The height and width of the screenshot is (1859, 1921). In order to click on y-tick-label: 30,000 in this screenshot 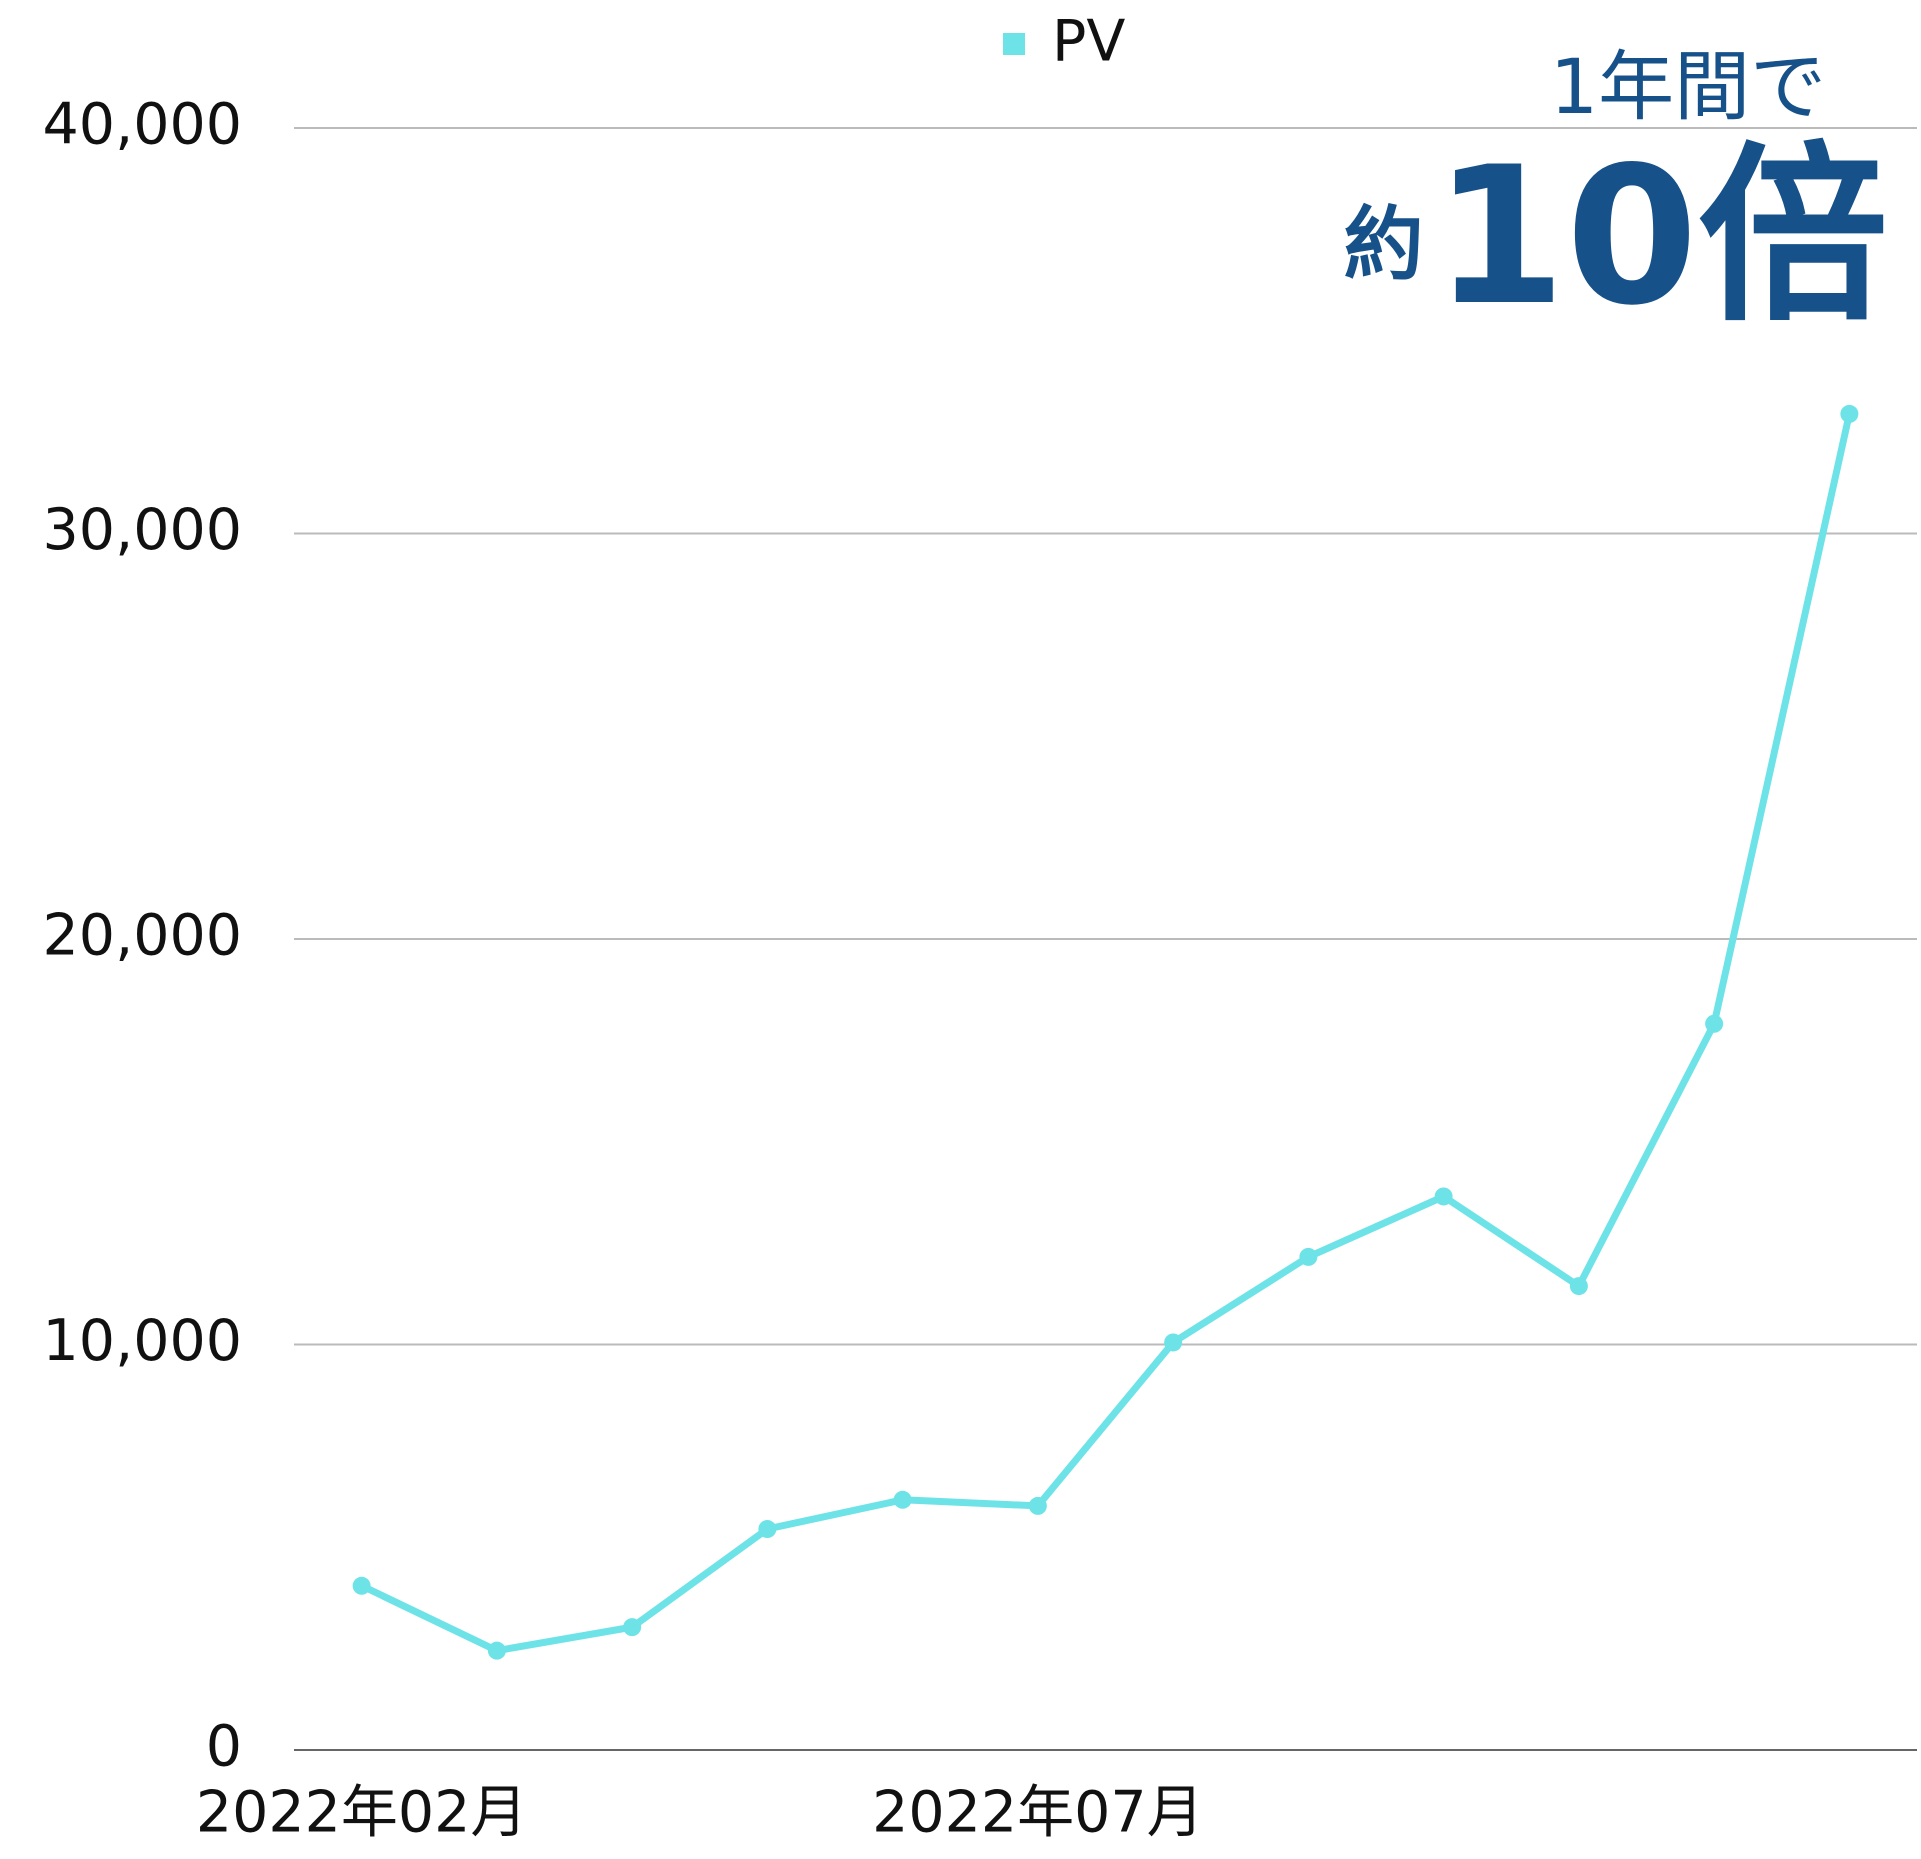, I will do `click(142, 530)`.